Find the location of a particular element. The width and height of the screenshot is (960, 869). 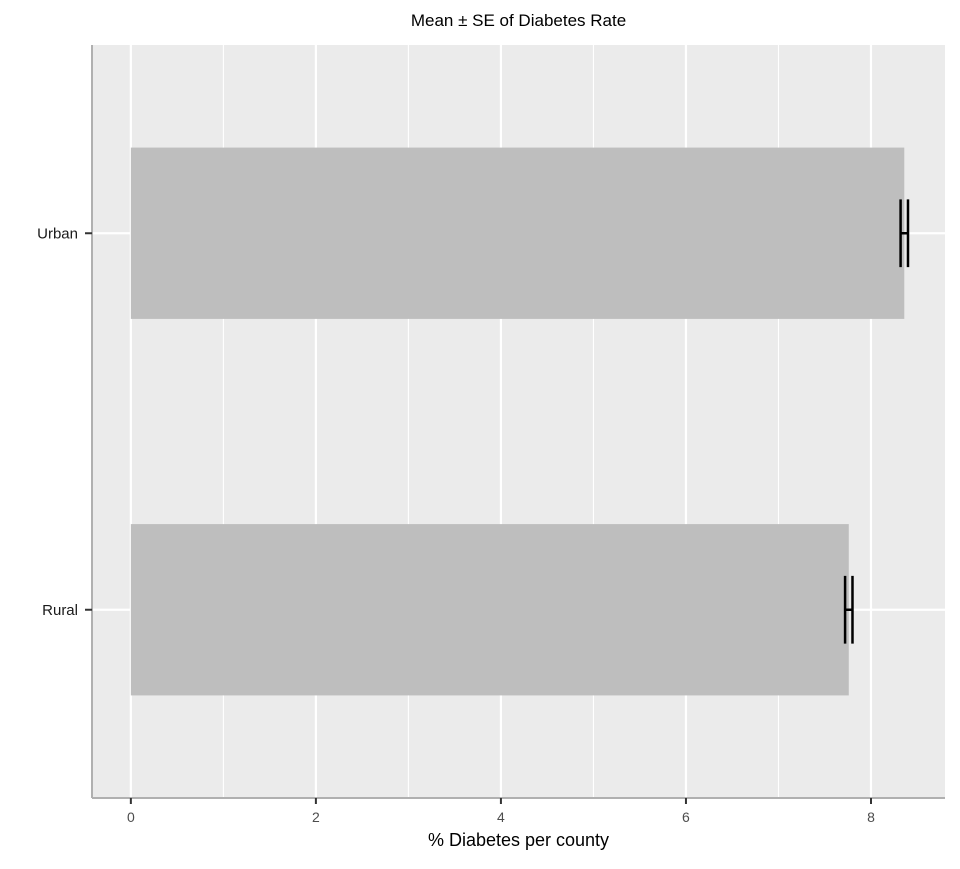

y-tick-label-rural: Rural is located at coordinates (60, 610).